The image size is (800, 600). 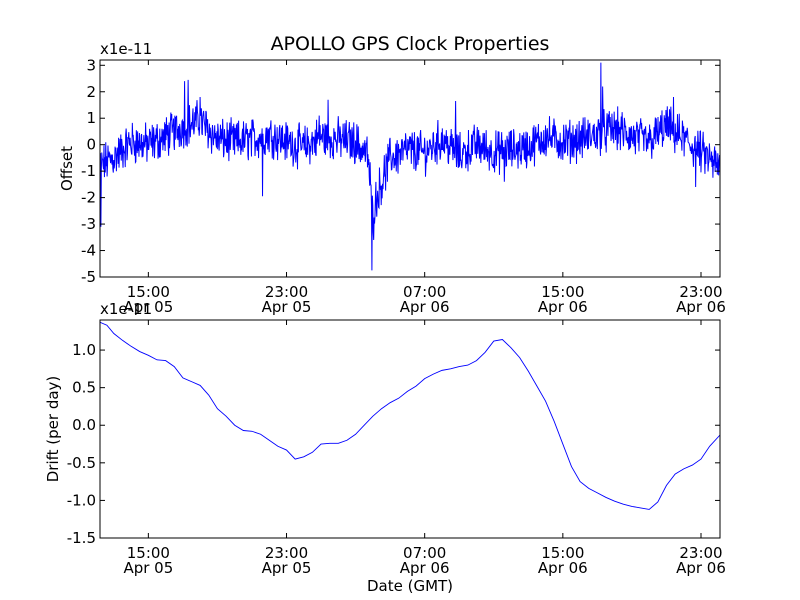 I want to click on y-tick-label: -2, so click(x=88, y=198).